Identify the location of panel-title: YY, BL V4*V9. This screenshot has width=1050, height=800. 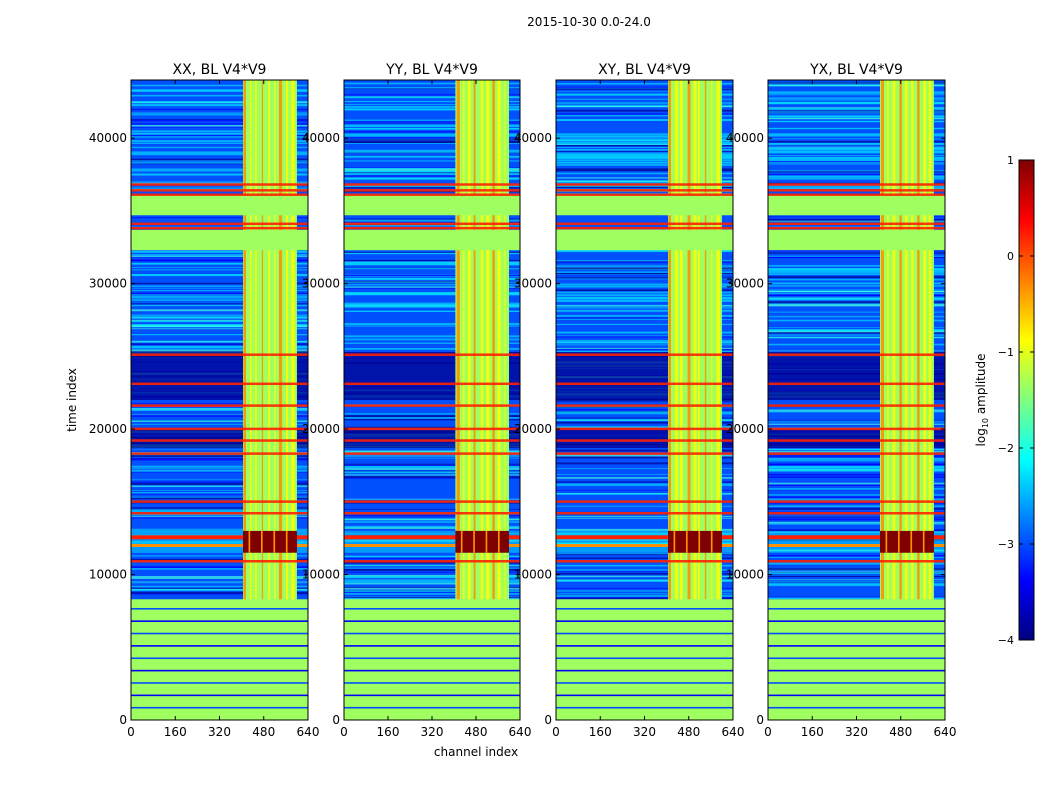
(431, 70).